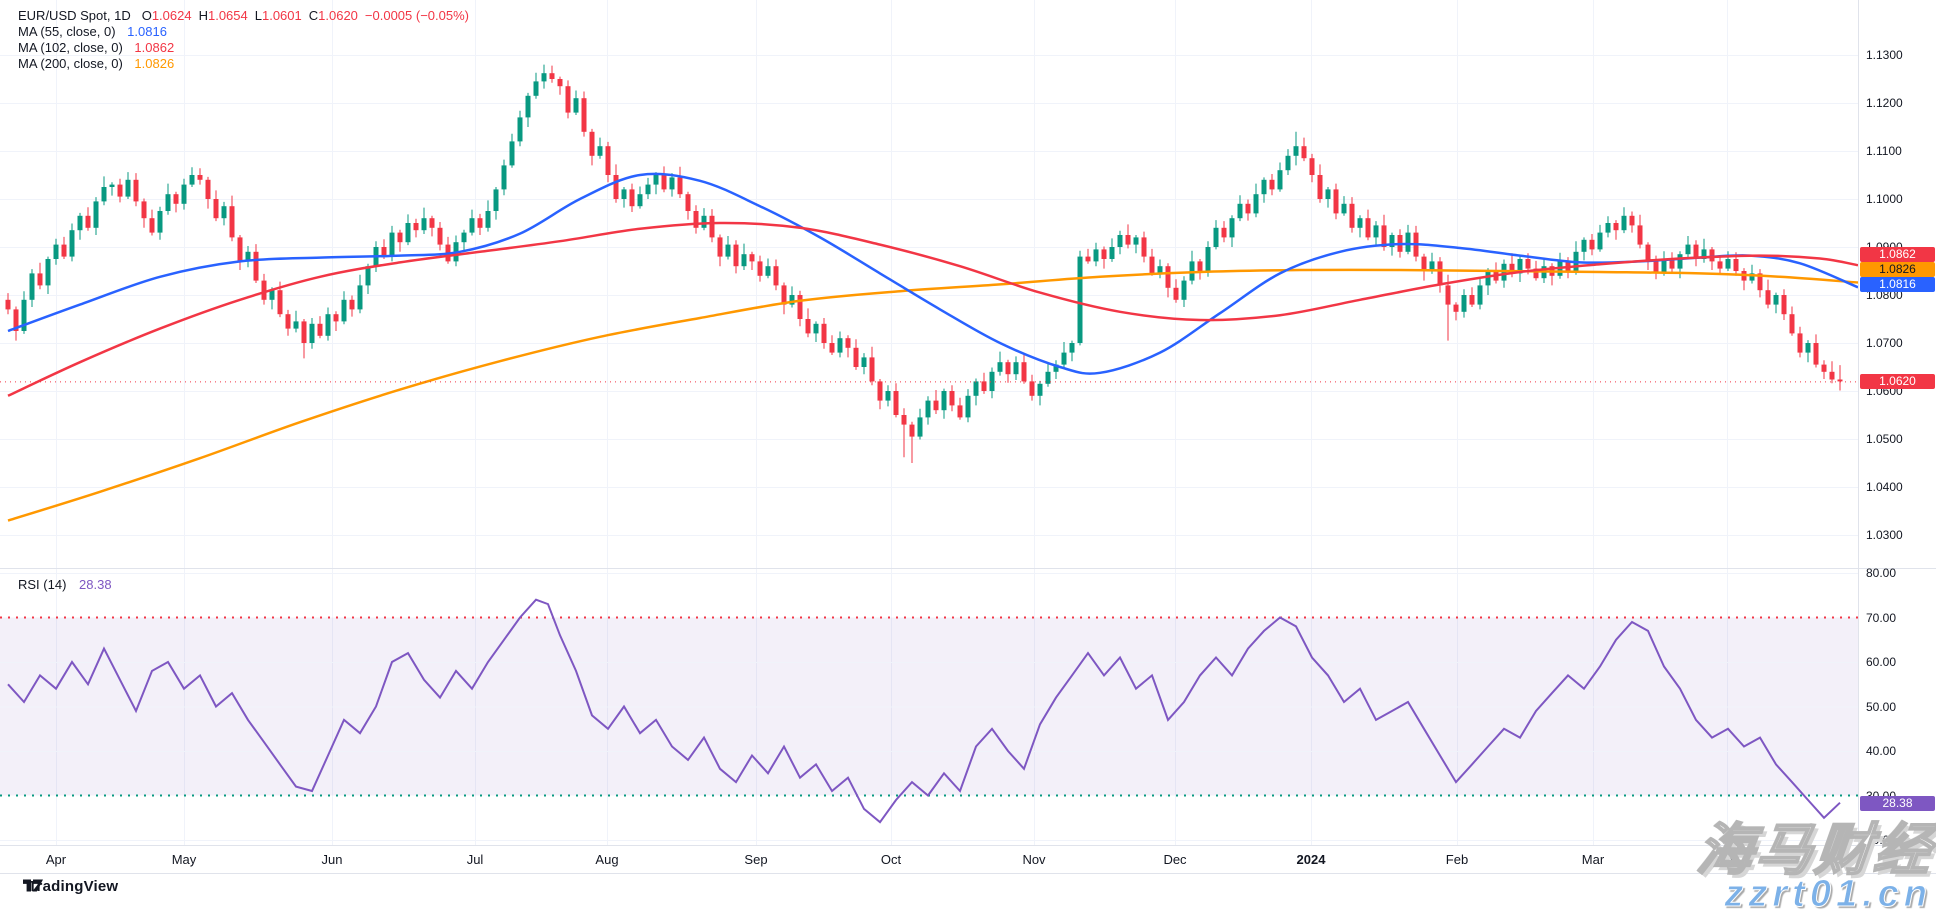 The image size is (1936, 910). Describe the element at coordinates (416, 15) in the screenshot. I see `change-value: −0.0005 (−0.05%)` at that location.